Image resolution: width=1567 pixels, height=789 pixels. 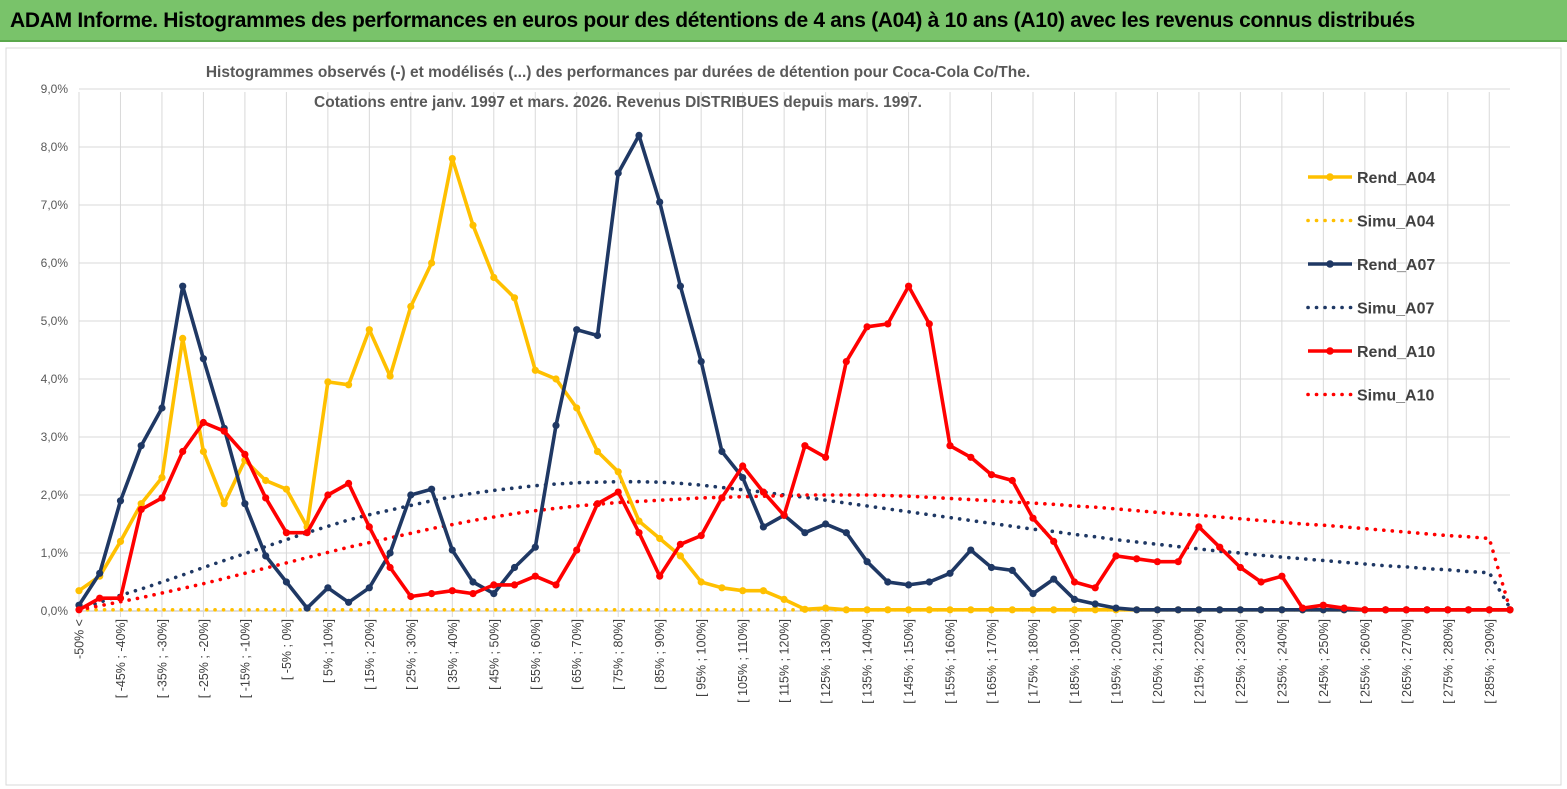 I want to click on y-axis-ticks: 0,0% 1,0% 2,0% 3,0% 4,0% 5,0% 6,0% 7,0% 8,0% 9,0%, so click(x=55, y=350).